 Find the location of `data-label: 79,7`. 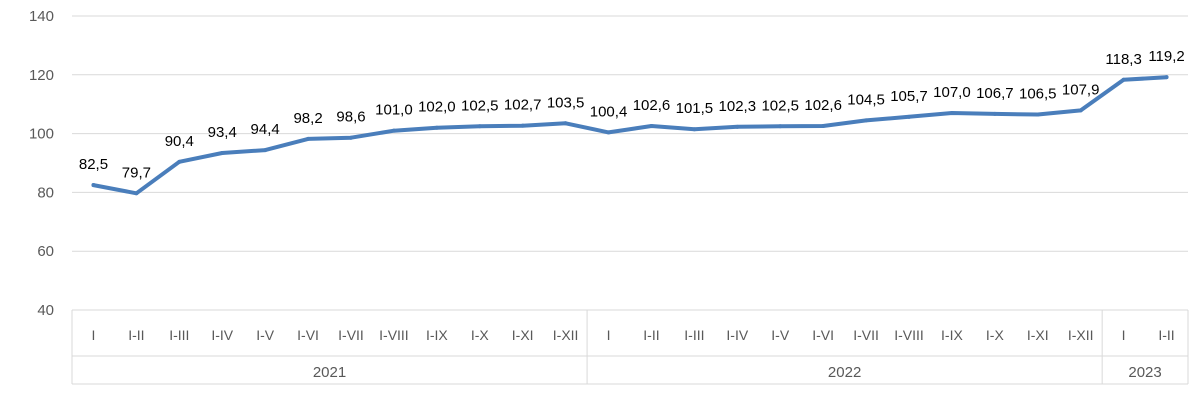

data-label: 79,7 is located at coordinates (136, 172).